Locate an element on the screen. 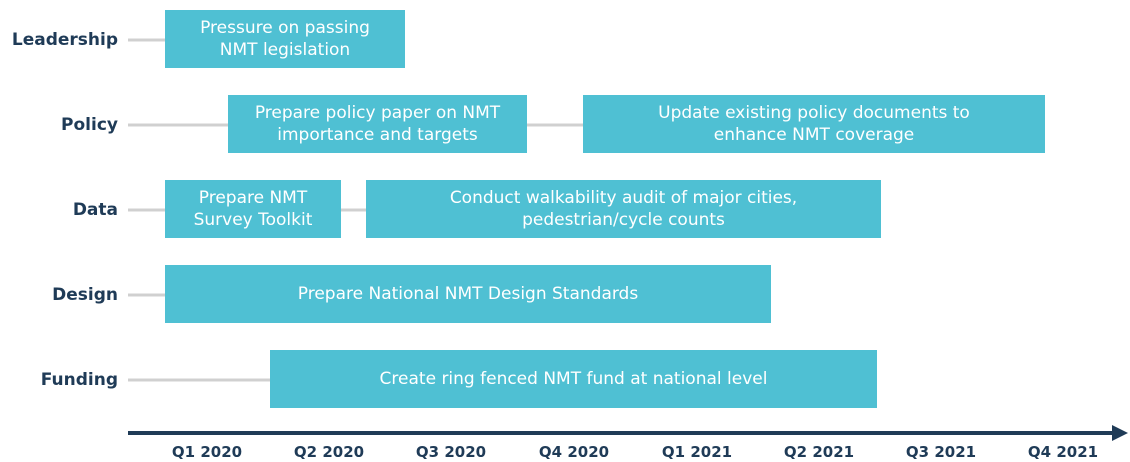 The height and width of the screenshot is (462, 1130). axis-arrow is located at coordinates (1120, 433).